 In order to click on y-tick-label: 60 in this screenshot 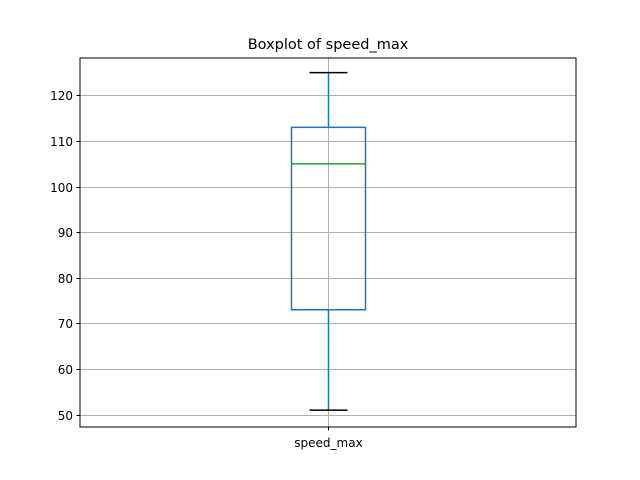, I will do `click(65, 370)`.